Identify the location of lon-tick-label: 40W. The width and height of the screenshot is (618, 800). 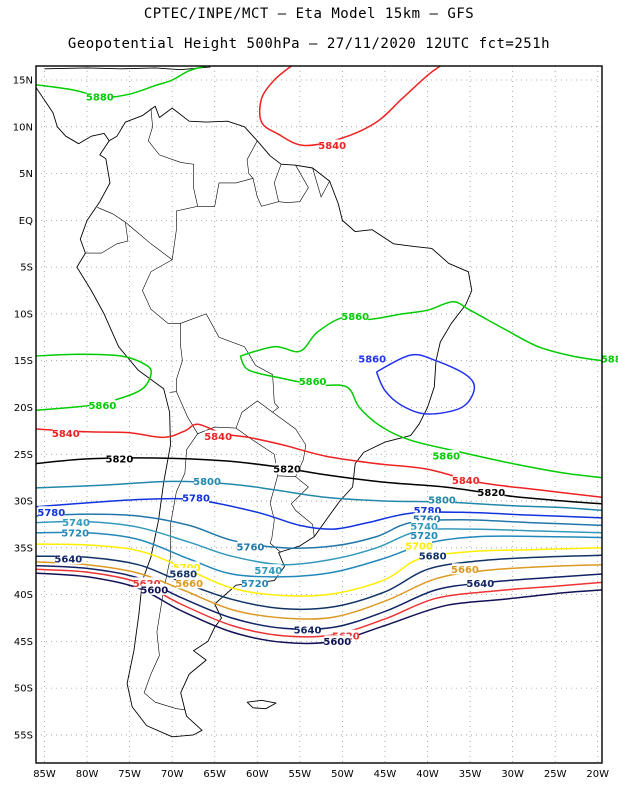
(427, 774).